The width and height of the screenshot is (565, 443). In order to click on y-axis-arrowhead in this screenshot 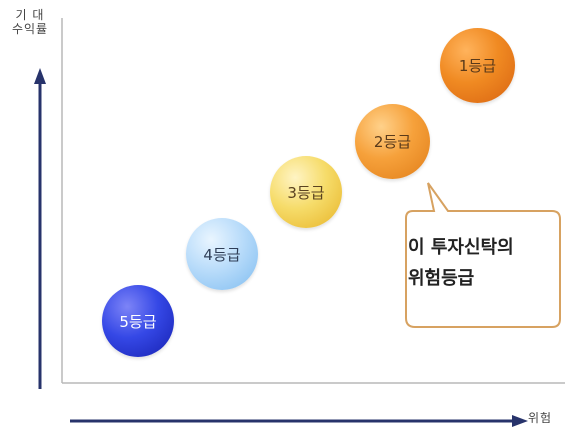, I will do `click(40, 76)`.